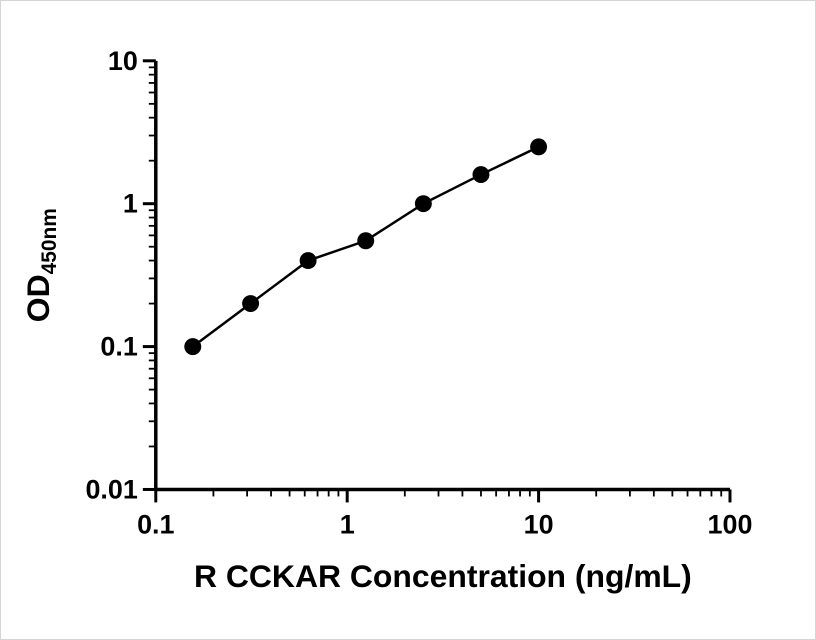 This screenshot has height=640, width=816. Describe the element at coordinates (49, 241) in the screenshot. I see `y-axis-title-subscript: 450nm` at that location.